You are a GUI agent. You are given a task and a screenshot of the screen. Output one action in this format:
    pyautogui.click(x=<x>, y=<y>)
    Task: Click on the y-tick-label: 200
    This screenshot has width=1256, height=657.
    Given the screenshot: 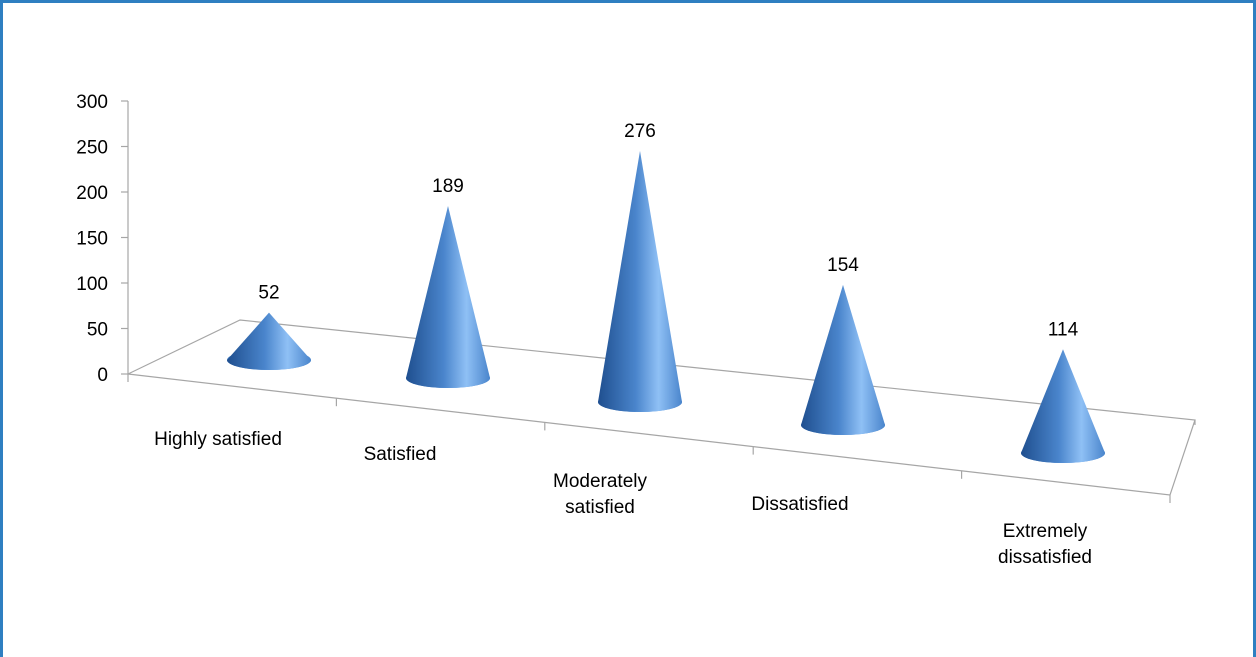 What is the action you would take?
    pyautogui.click(x=92, y=193)
    